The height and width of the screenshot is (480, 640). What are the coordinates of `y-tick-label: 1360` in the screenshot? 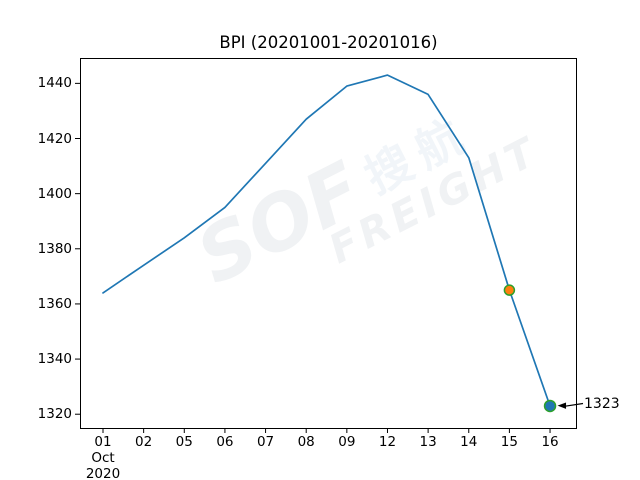 It's located at (54, 303).